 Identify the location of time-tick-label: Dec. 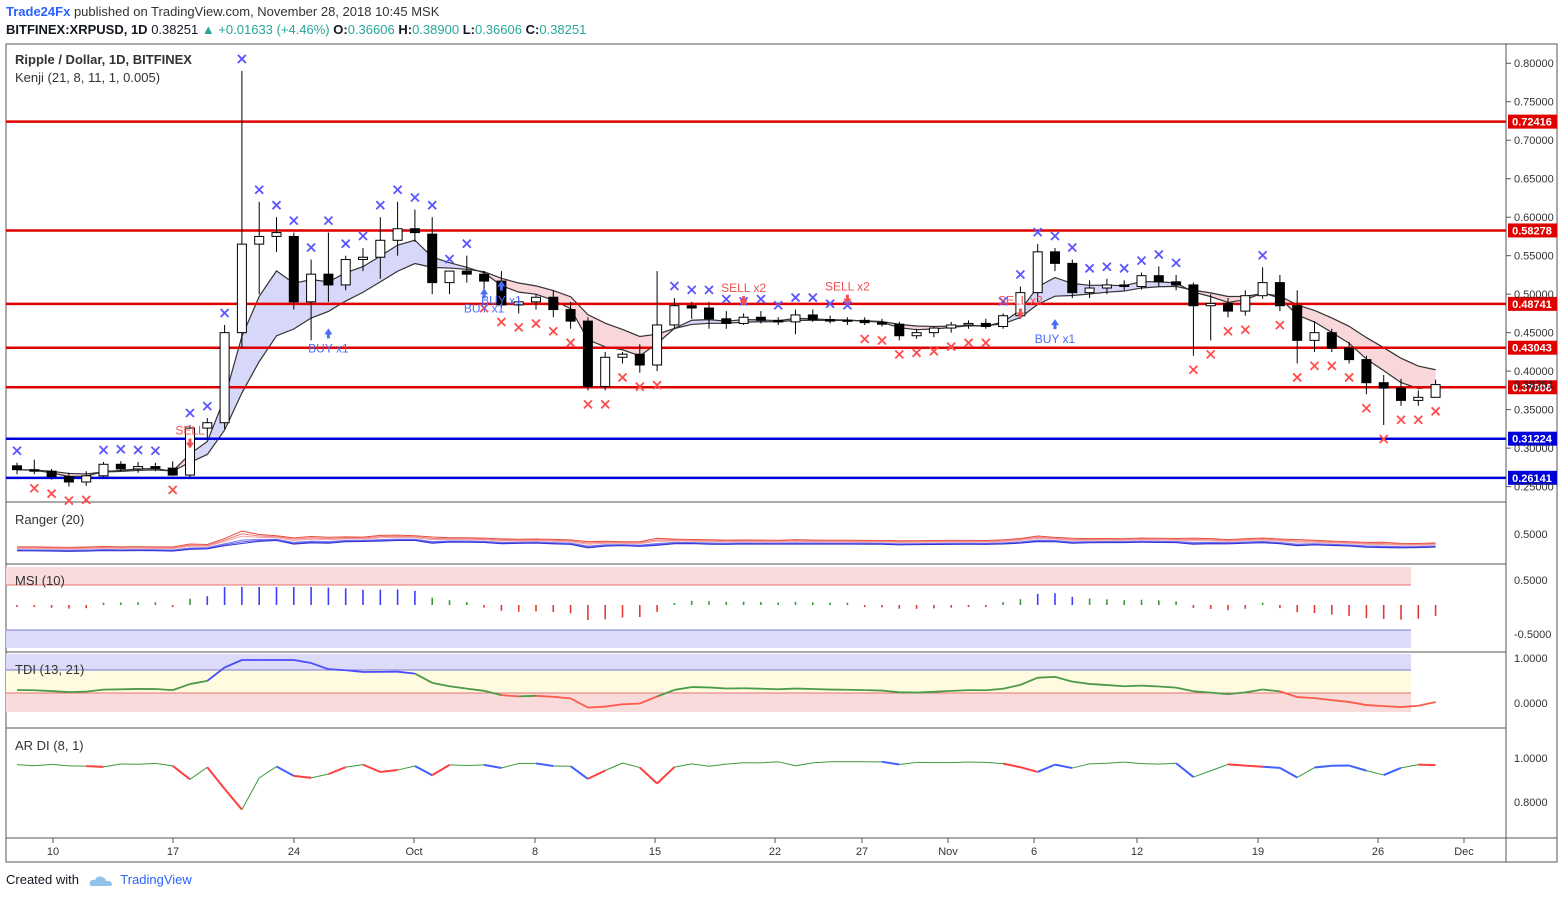
(1464, 852).